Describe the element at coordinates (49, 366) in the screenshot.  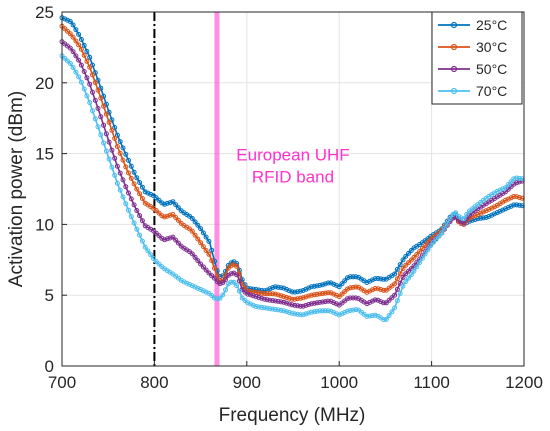
I see `y-tick-label: 0` at that location.